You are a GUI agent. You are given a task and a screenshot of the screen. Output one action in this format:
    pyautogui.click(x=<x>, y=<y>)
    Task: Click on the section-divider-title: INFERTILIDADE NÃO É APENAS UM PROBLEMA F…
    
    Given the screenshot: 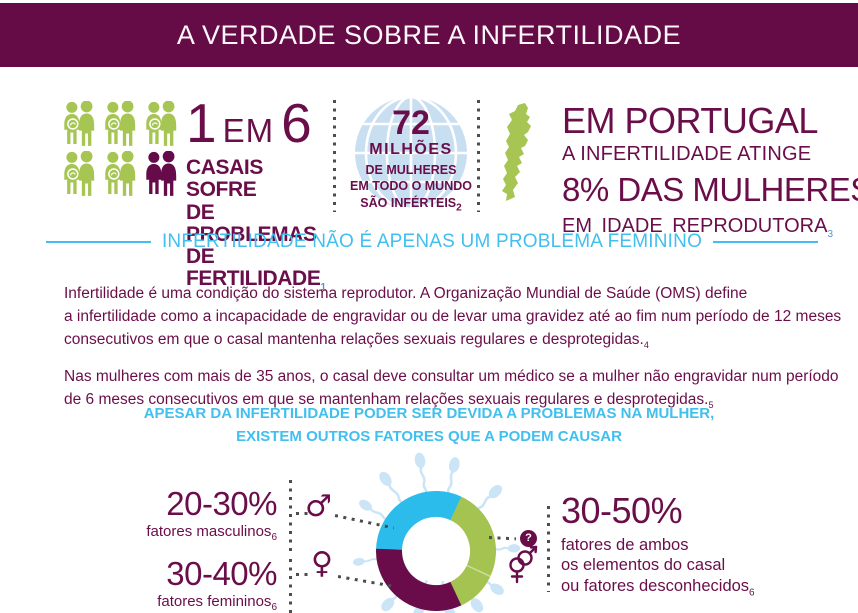 What is the action you would take?
    pyautogui.click(x=432, y=241)
    